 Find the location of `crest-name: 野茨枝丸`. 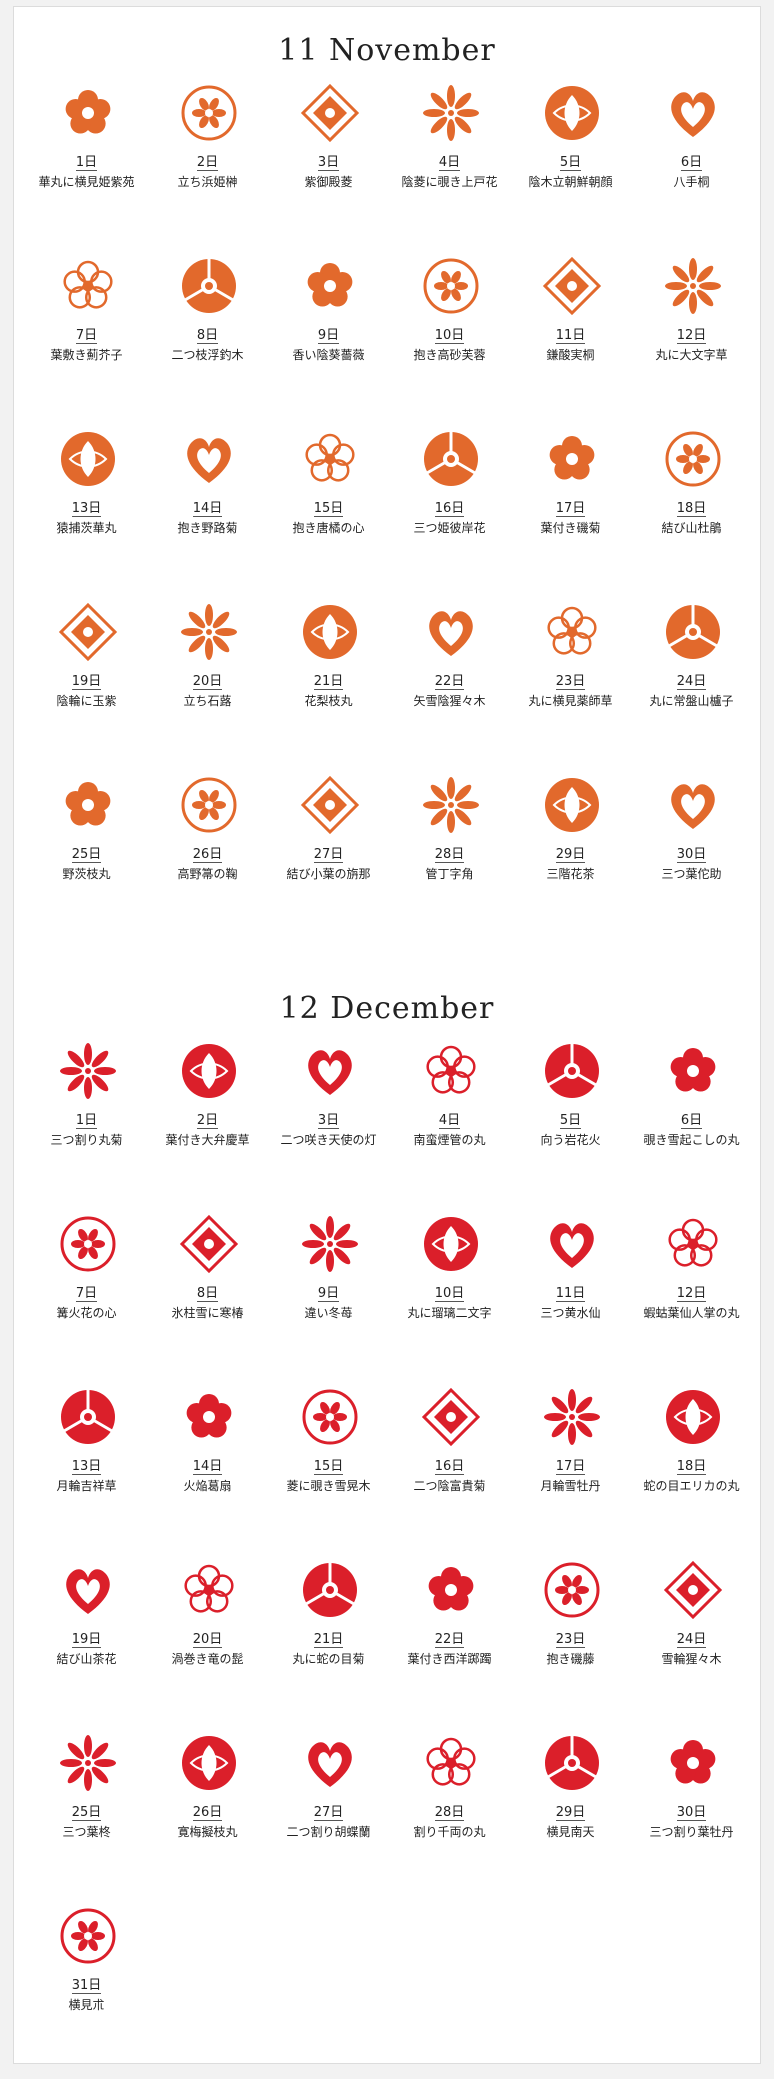

crest-name: 野茨枝丸 is located at coordinates (86, 874).